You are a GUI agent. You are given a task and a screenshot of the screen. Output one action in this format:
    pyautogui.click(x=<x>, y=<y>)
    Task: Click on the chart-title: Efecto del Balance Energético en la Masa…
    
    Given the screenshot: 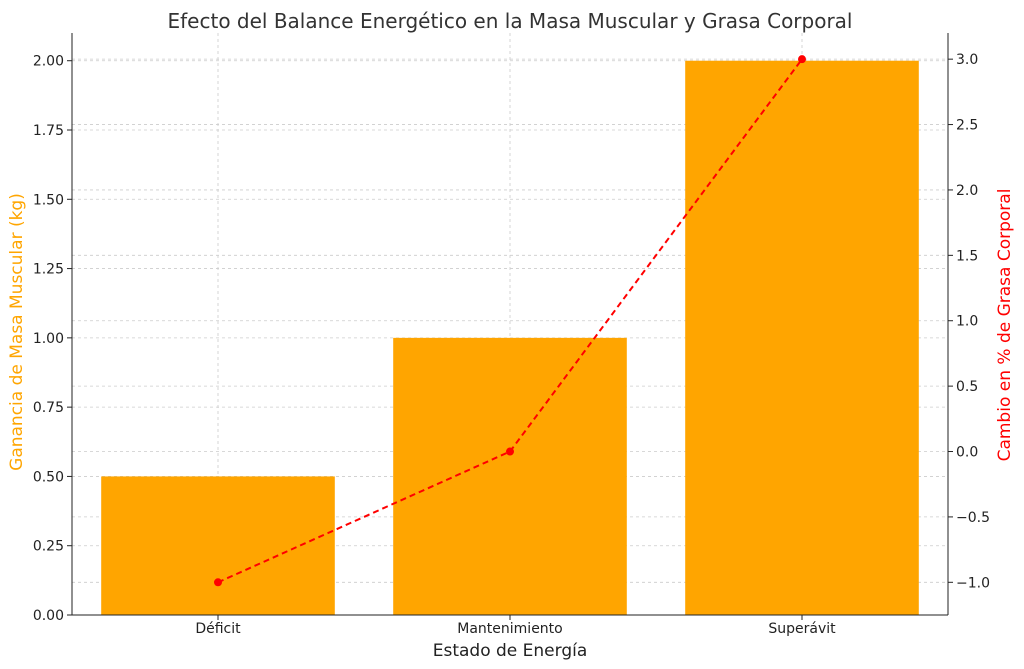 What is the action you would take?
    pyautogui.click(x=510, y=21)
    